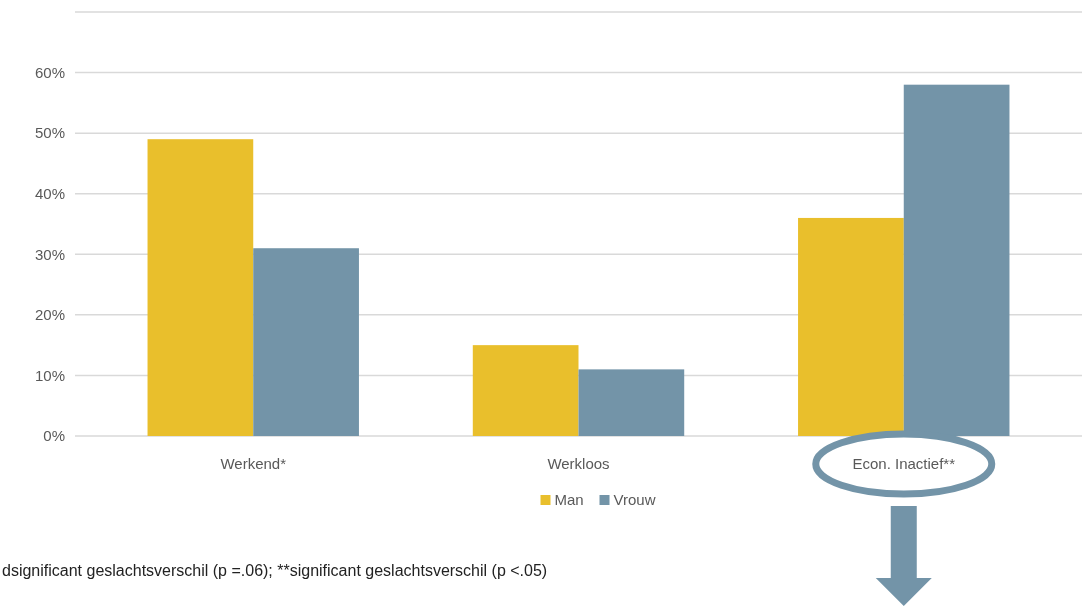 This screenshot has height=608, width=1092. Describe the element at coordinates (49, 193) in the screenshot. I see `y-tick-label: 40%` at that location.